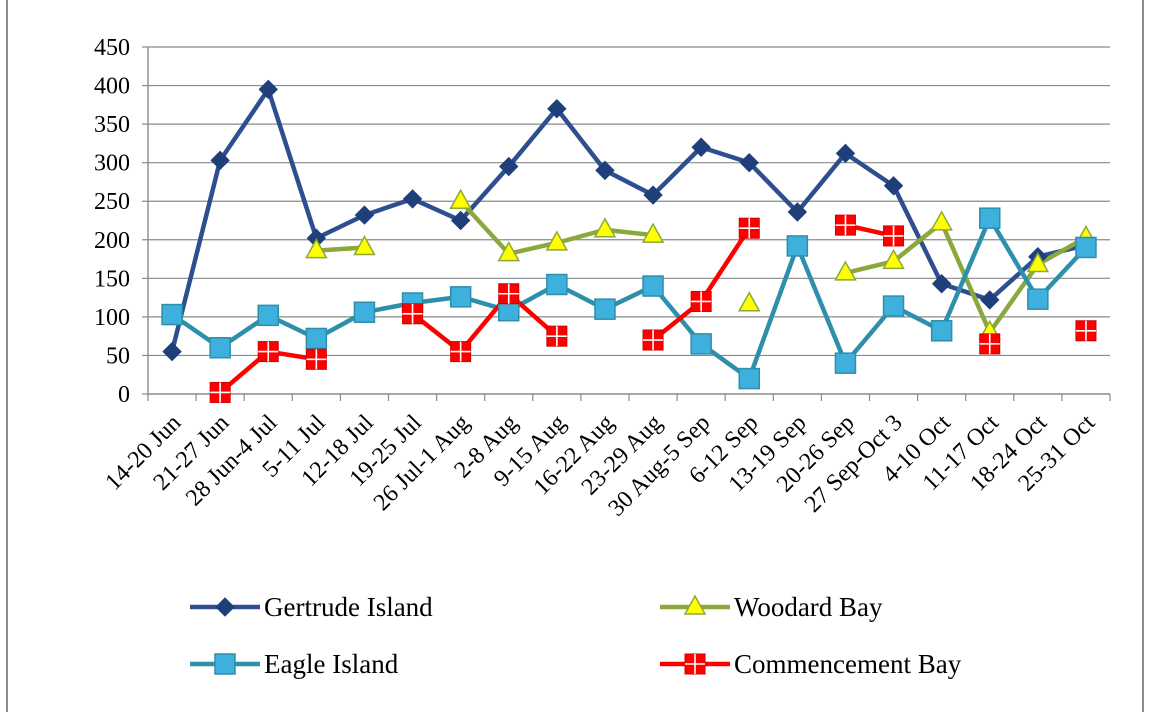 This screenshot has height=712, width=1151. Describe the element at coordinates (124, 395) in the screenshot. I see `y-tick-label: 0` at that location.